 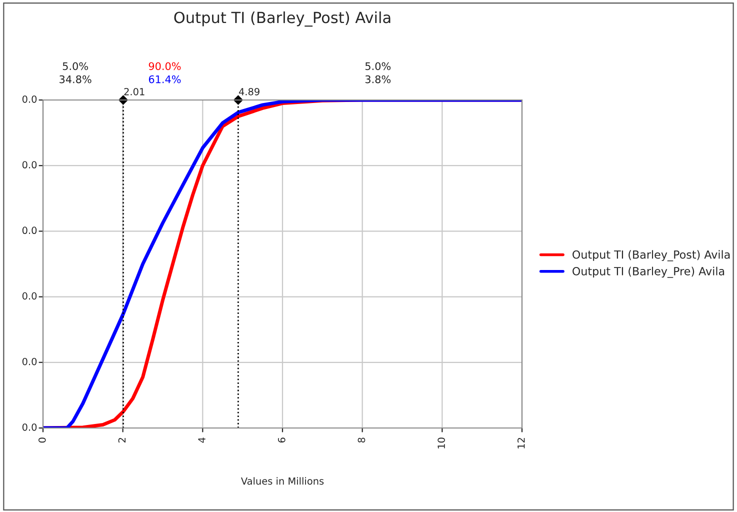 What do you see at coordinates (122, 440) in the screenshot?
I see `x-tick-label: 2` at bounding box center [122, 440].